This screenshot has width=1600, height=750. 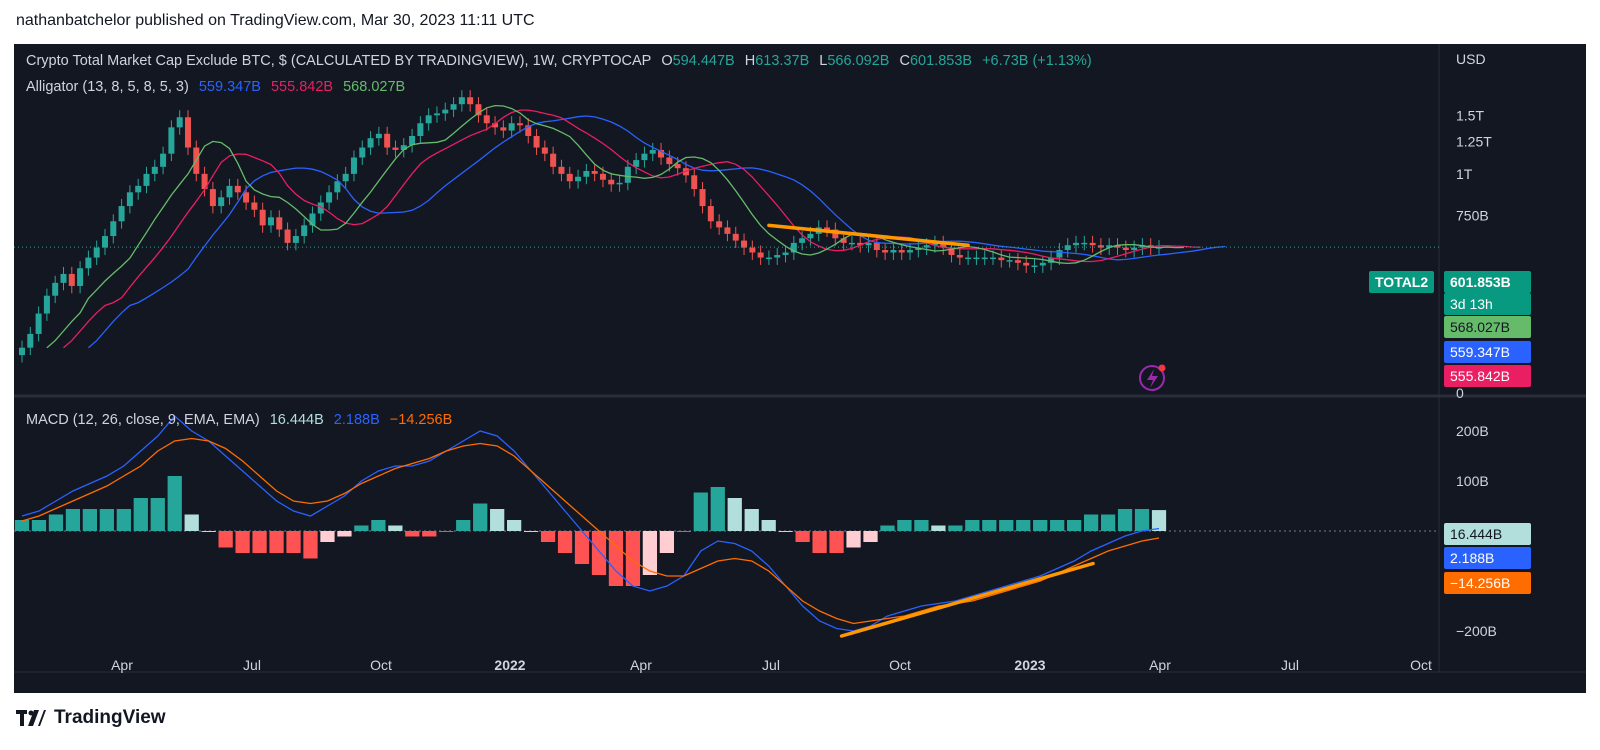 What do you see at coordinates (1460, 393) in the screenshot?
I see `price-axis-zero: 0` at bounding box center [1460, 393].